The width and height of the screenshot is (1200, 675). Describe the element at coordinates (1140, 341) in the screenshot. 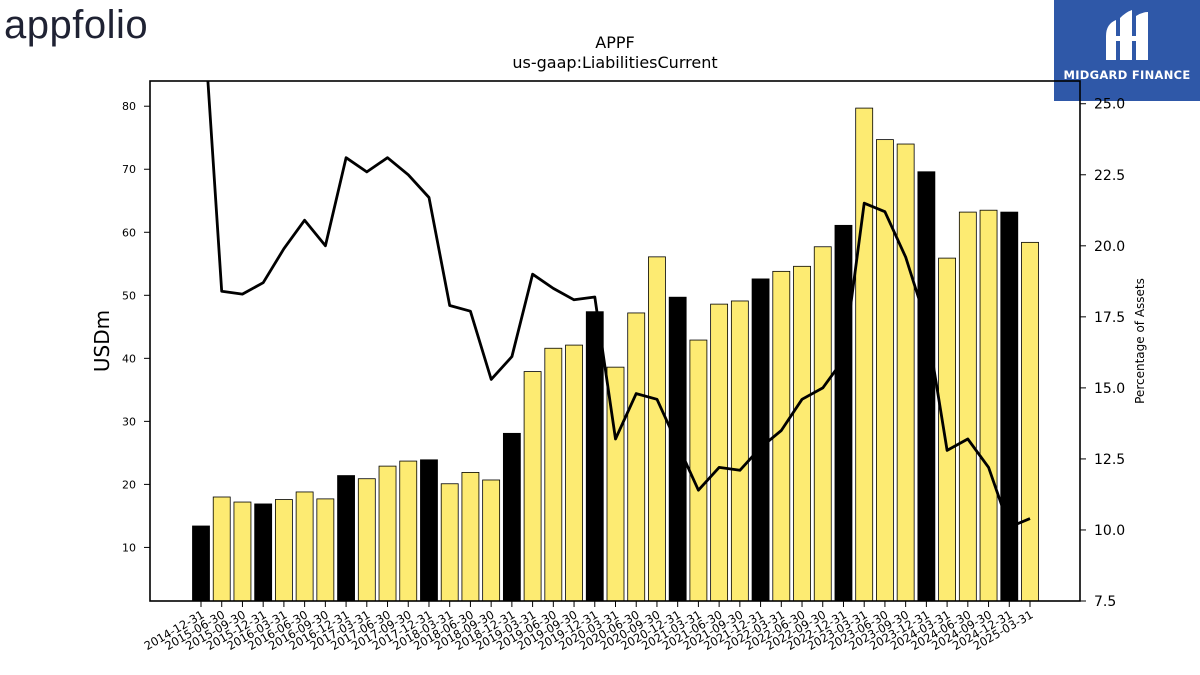

I see `y2-axis-label: Percentage of Assets` at that location.